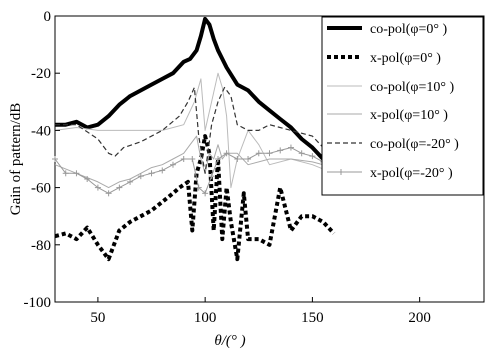  Describe the element at coordinates (41, 131) in the screenshot. I see `y-tick-label: -40` at that location.